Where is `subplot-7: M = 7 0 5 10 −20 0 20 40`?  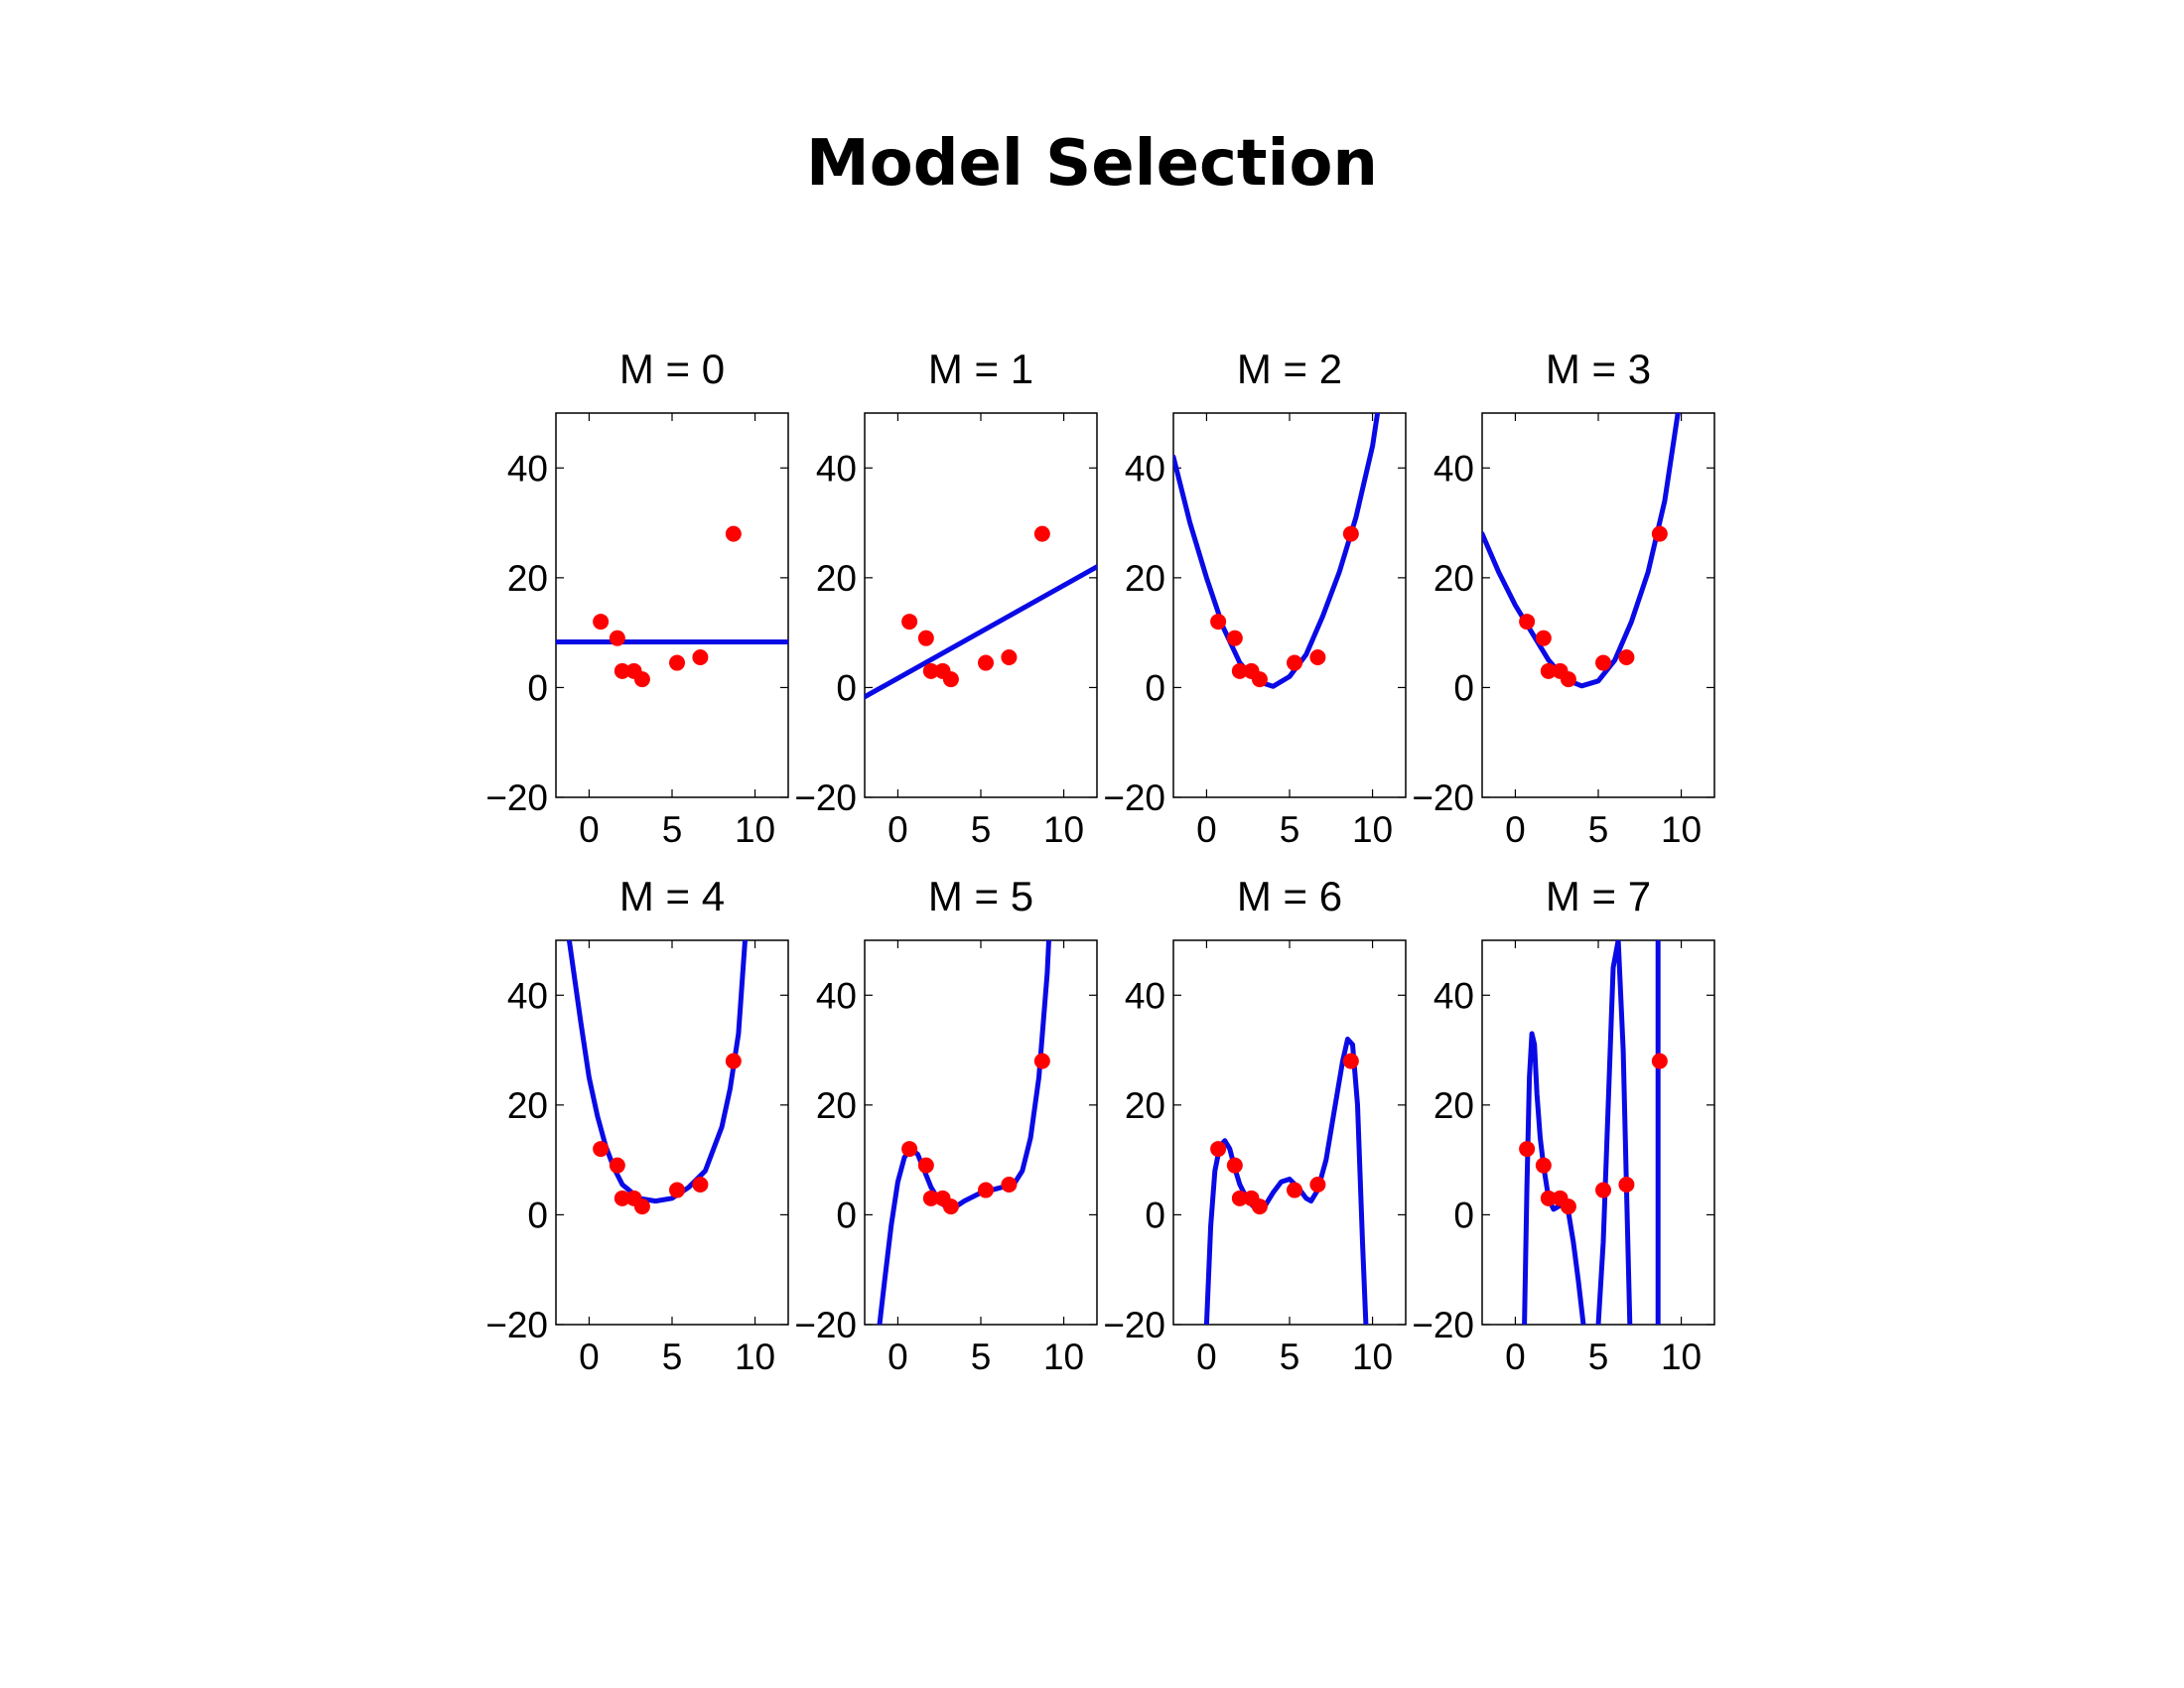
subplot-7: M = 7 0 5 10 −20 0 20 40 is located at coordinates (1563, 1125).